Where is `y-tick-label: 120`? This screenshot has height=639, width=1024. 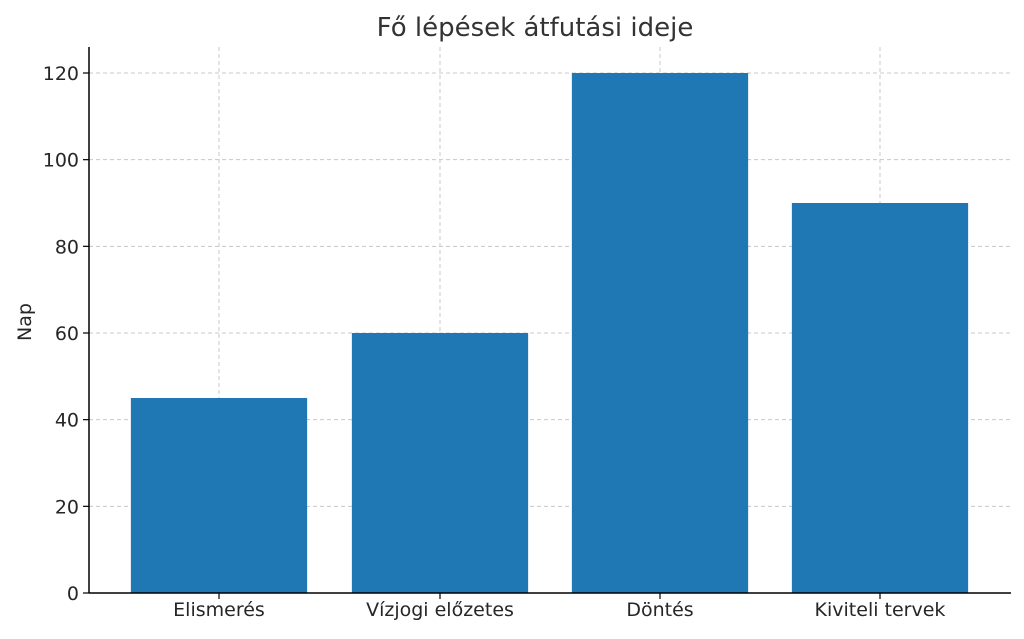
y-tick-label: 120 is located at coordinates (61, 74).